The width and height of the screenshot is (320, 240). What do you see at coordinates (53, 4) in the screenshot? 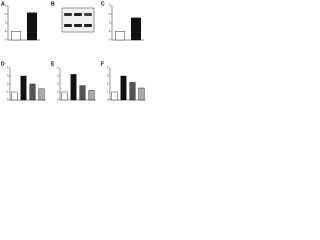
I see `panel-label: B` at bounding box center [53, 4].